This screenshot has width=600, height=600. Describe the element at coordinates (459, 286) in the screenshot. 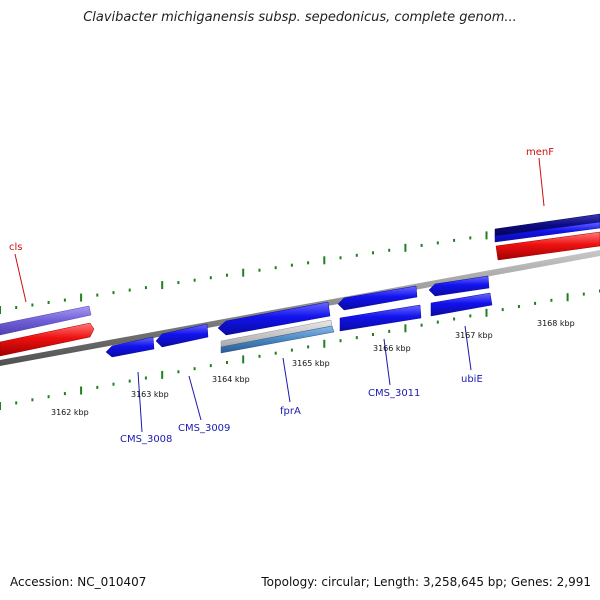

I see `gene-ubiE-upper-arrow` at that location.